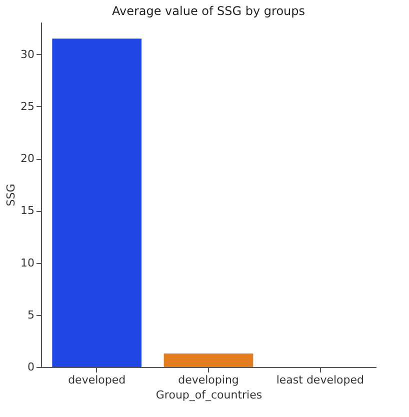 Image resolution: width=409 pixels, height=417 pixels. I want to click on x-tick-label: developing, so click(208, 380).